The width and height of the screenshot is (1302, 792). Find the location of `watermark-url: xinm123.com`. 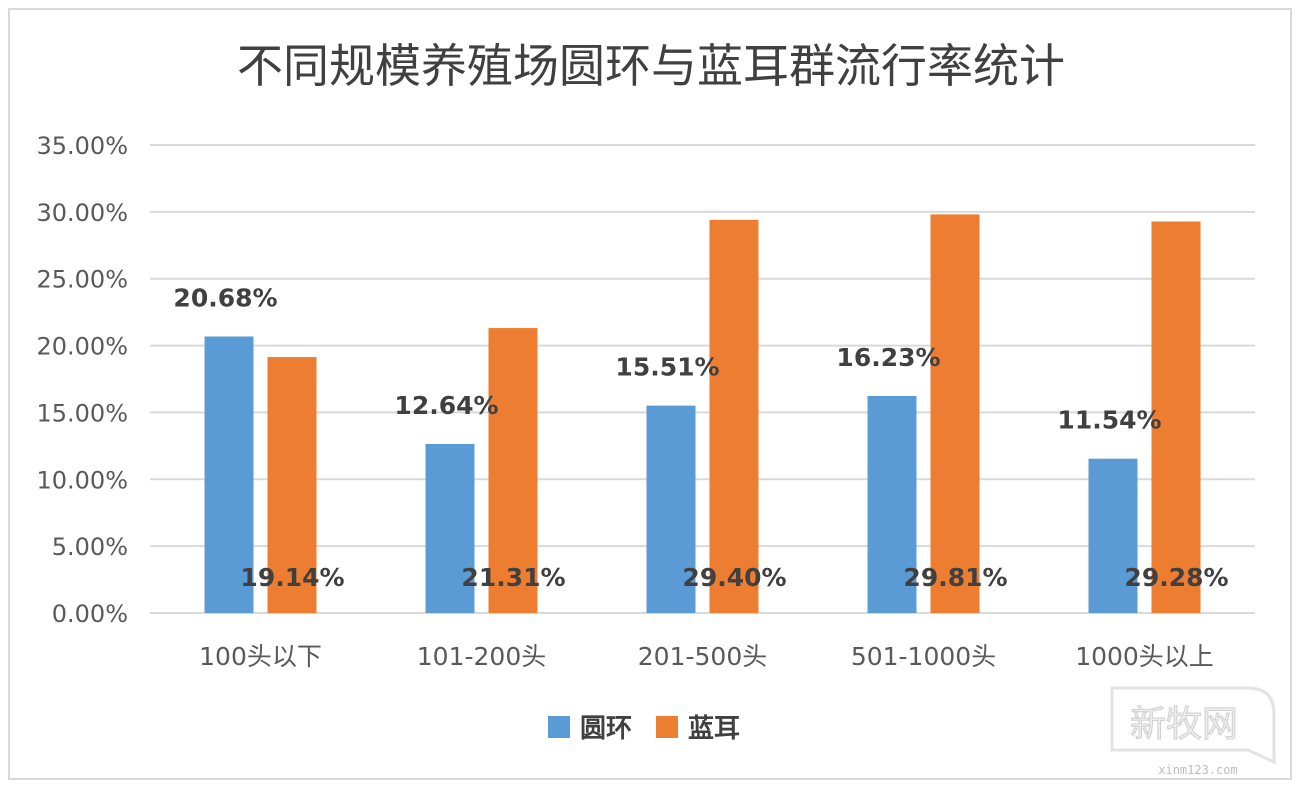

watermark-url: xinm123.com is located at coordinates (1197, 770).